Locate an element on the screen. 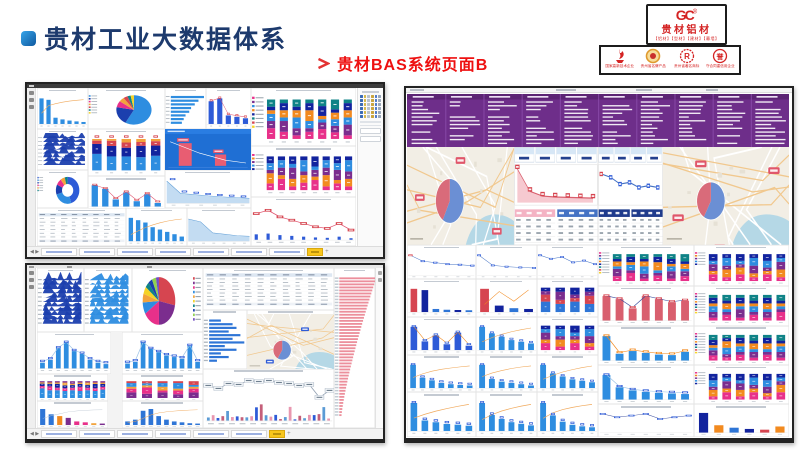 The image size is (800, 450). pareto-mixed-chart is located at coordinates (72, 414).